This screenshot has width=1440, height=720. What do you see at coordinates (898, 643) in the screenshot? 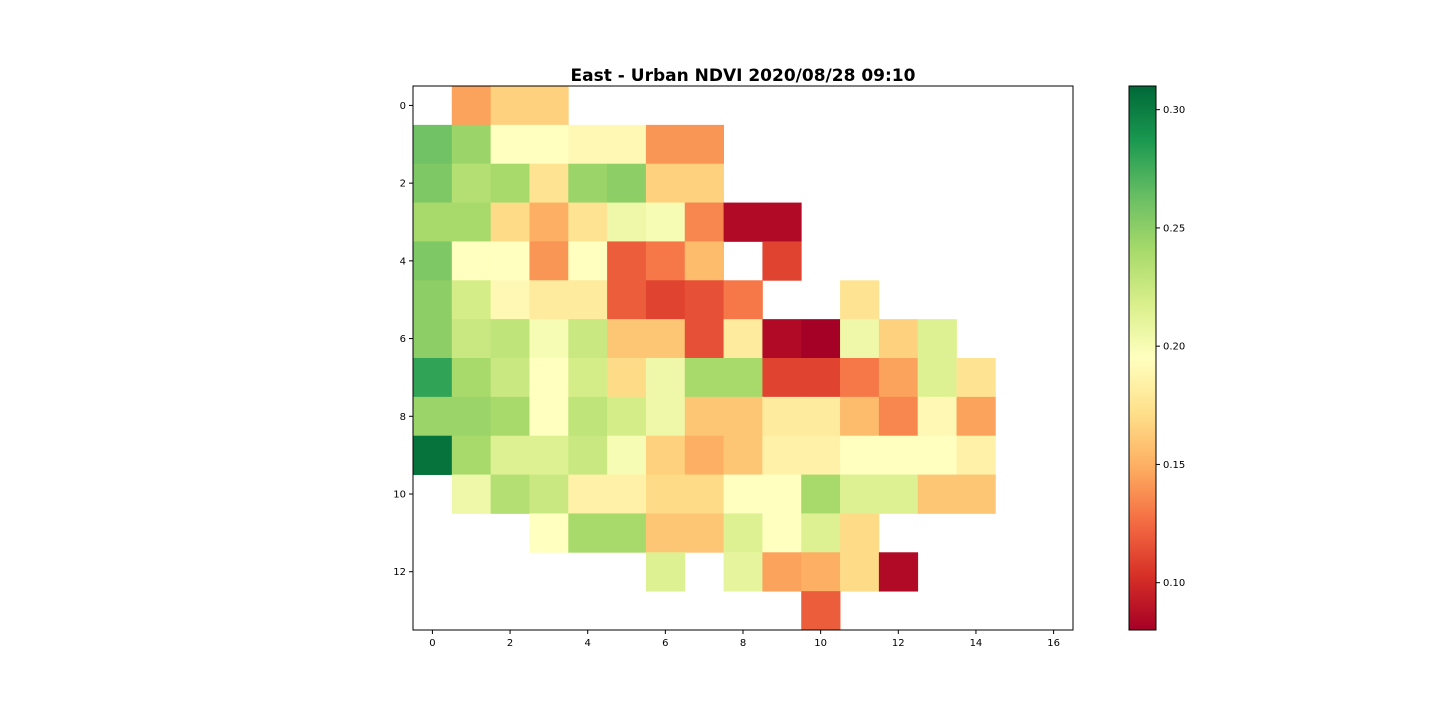
I see `x-tick-label: 12` at bounding box center [898, 643].